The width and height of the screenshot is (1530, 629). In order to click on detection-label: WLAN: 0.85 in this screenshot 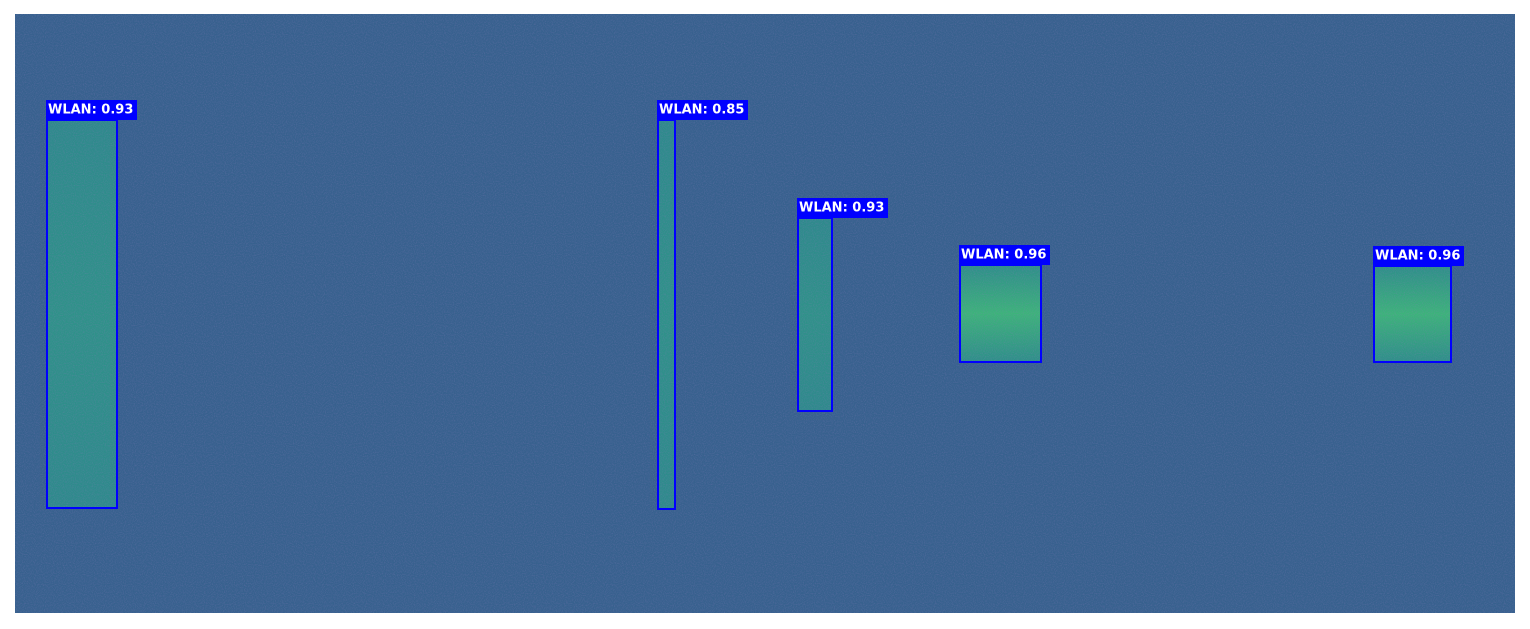, I will do `click(701, 110)`.